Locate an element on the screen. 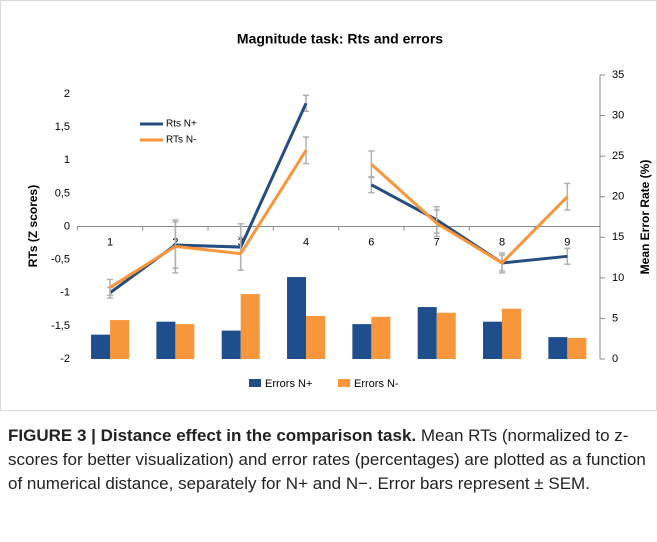 The image size is (657, 542). y-tick-label: 1,5 is located at coordinates (62, 127).